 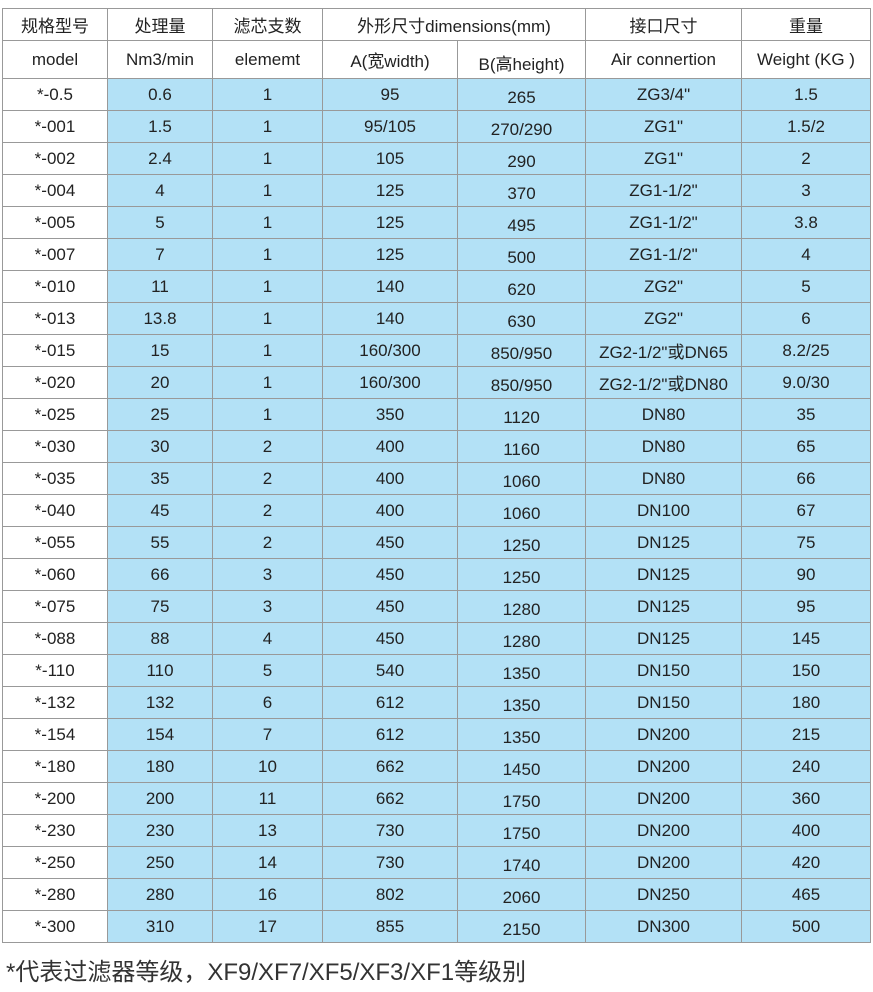 What do you see at coordinates (55, 798) in the screenshot?
I see `cell-model: *-200` at bounding box center [55, 798].